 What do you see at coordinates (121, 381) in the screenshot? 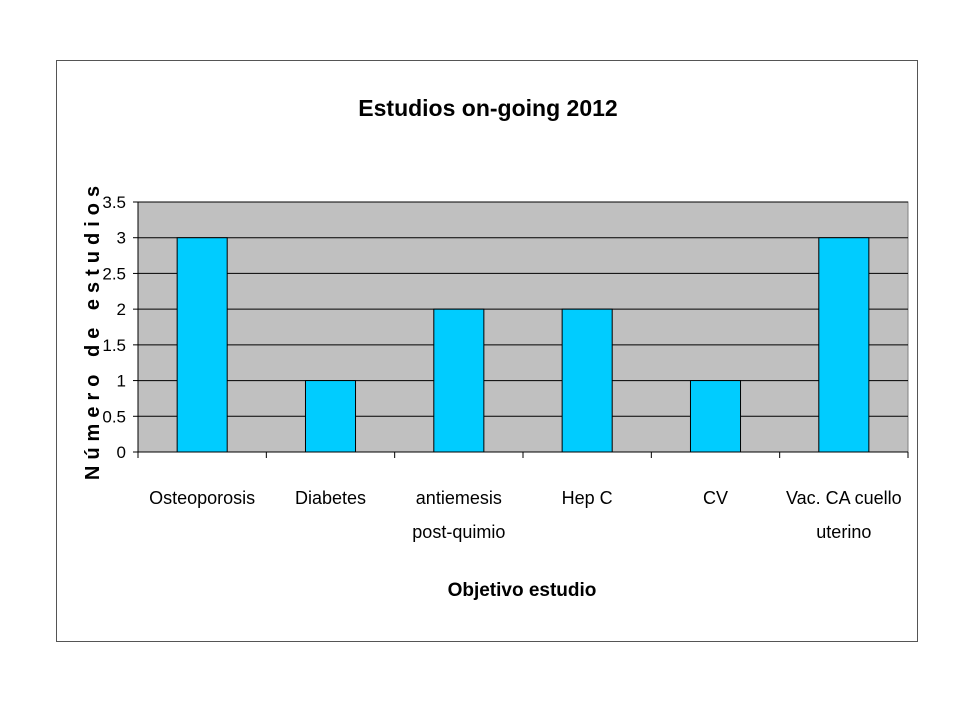
I see `y-tick-label: 1` at bounding box center [121, 381].